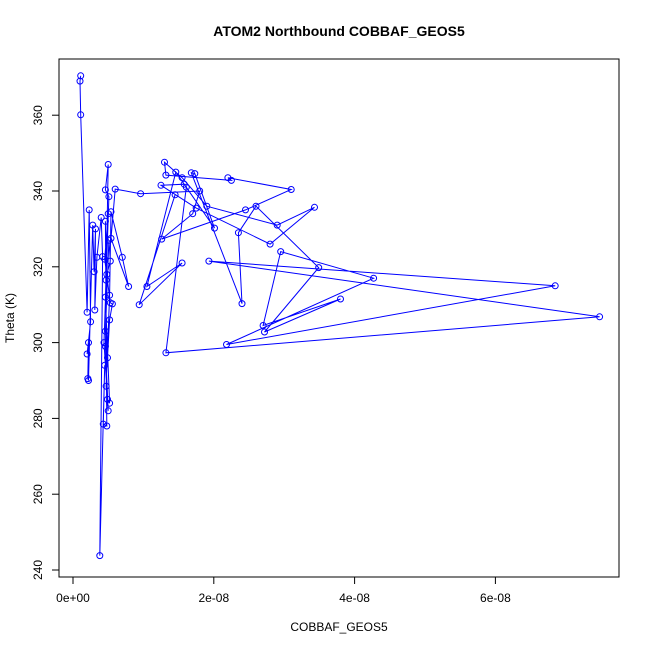 Image resolution: width=650 pixels, height=650 pixels. Describe the element at coordinates (38, 342) in the screenshot. I see `y-tick-label: 300` at that location.